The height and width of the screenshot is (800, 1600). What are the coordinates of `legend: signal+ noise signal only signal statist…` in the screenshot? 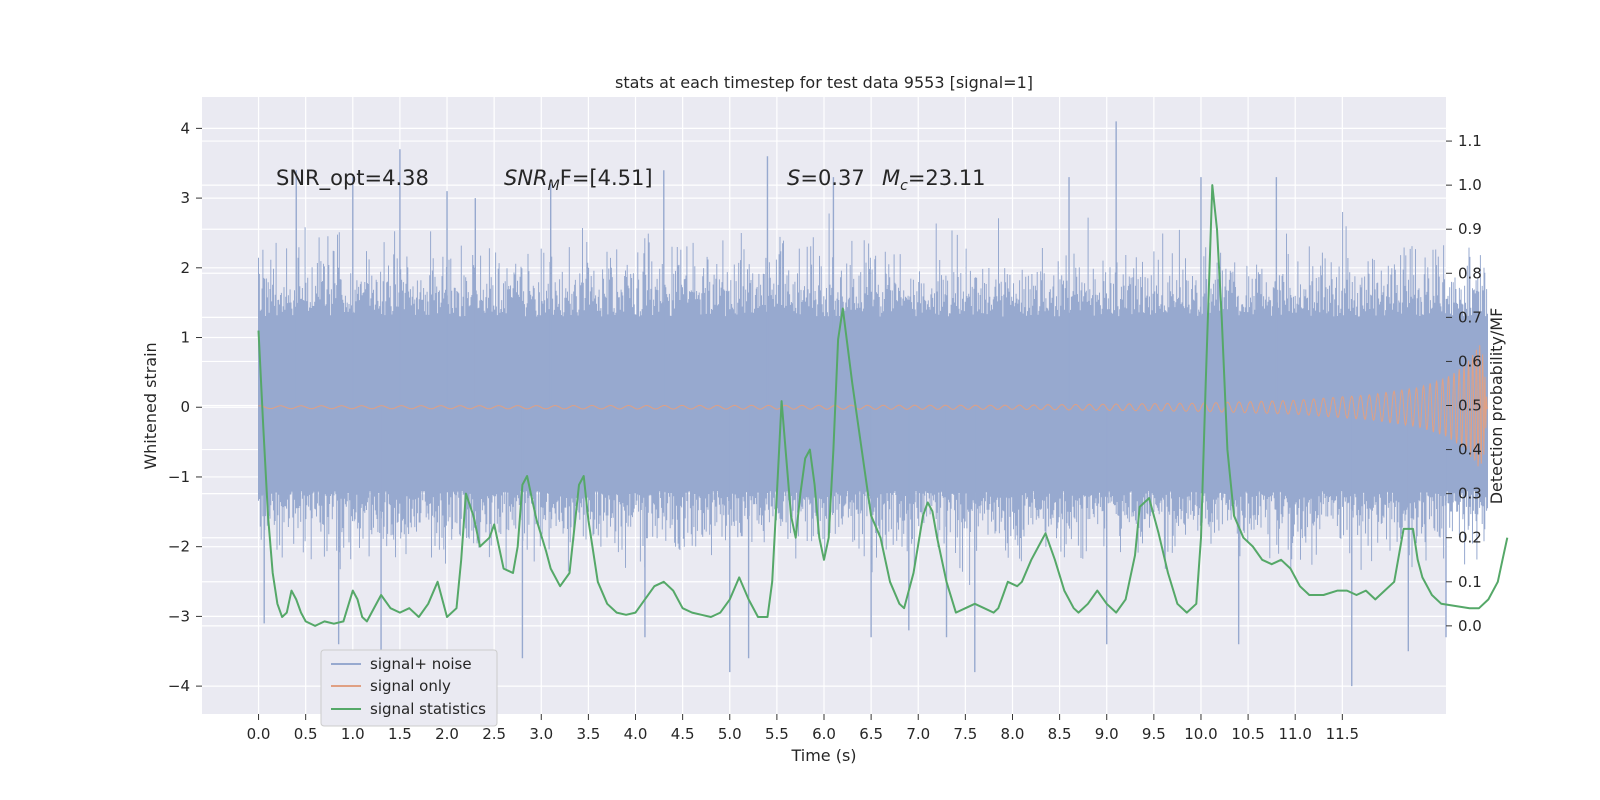 It's located at (409, 688).